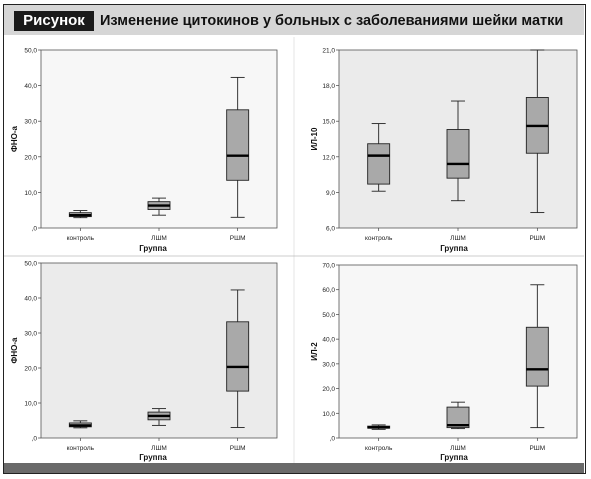 The width and height of the screenshot is (591, 479). Describe the element at coordinates (330, 193) in the screenshot. I see `y-tick-label: 9,0` at that location.